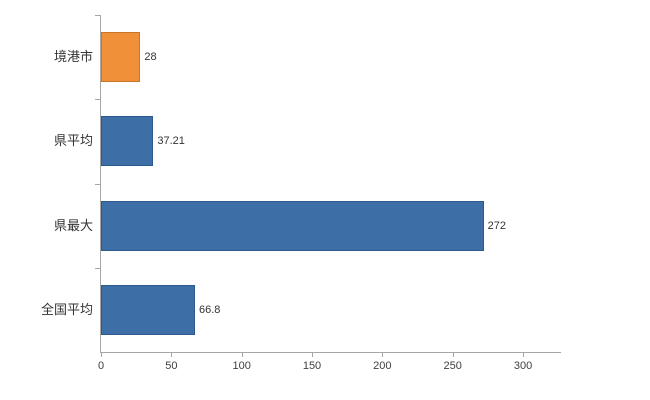 The image size is (650, 400). What do you see at coordinates (150, 57) in the screenshot?
I see `value-label: 28` at bounding box center [150, 57].